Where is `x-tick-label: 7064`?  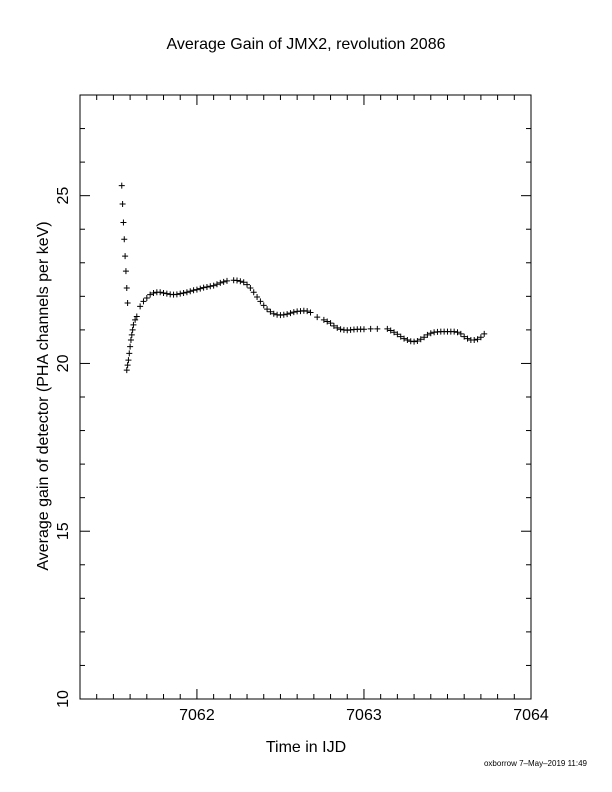 x-tick-label: 7064 is located at coordinates (531, 715).